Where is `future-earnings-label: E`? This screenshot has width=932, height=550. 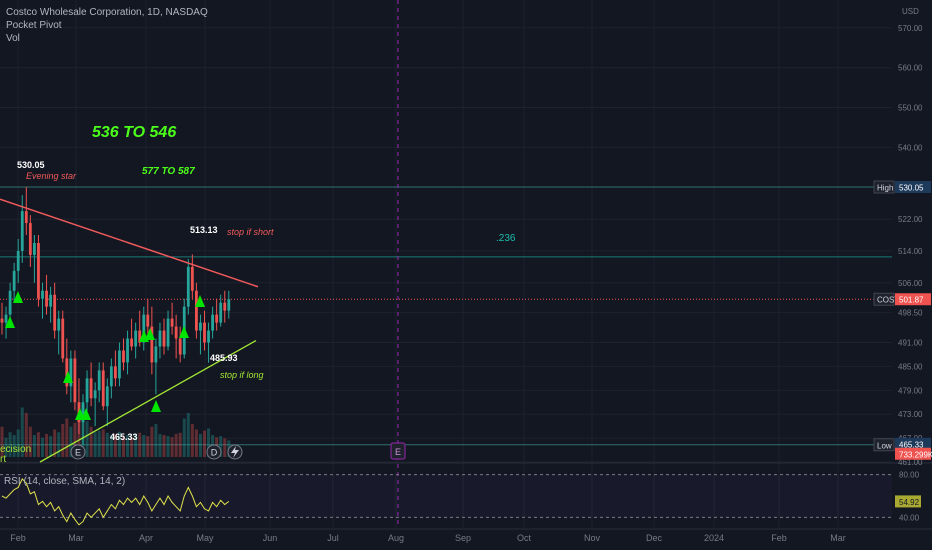
future-earnings-label: E is located at coordinates (398, 452).